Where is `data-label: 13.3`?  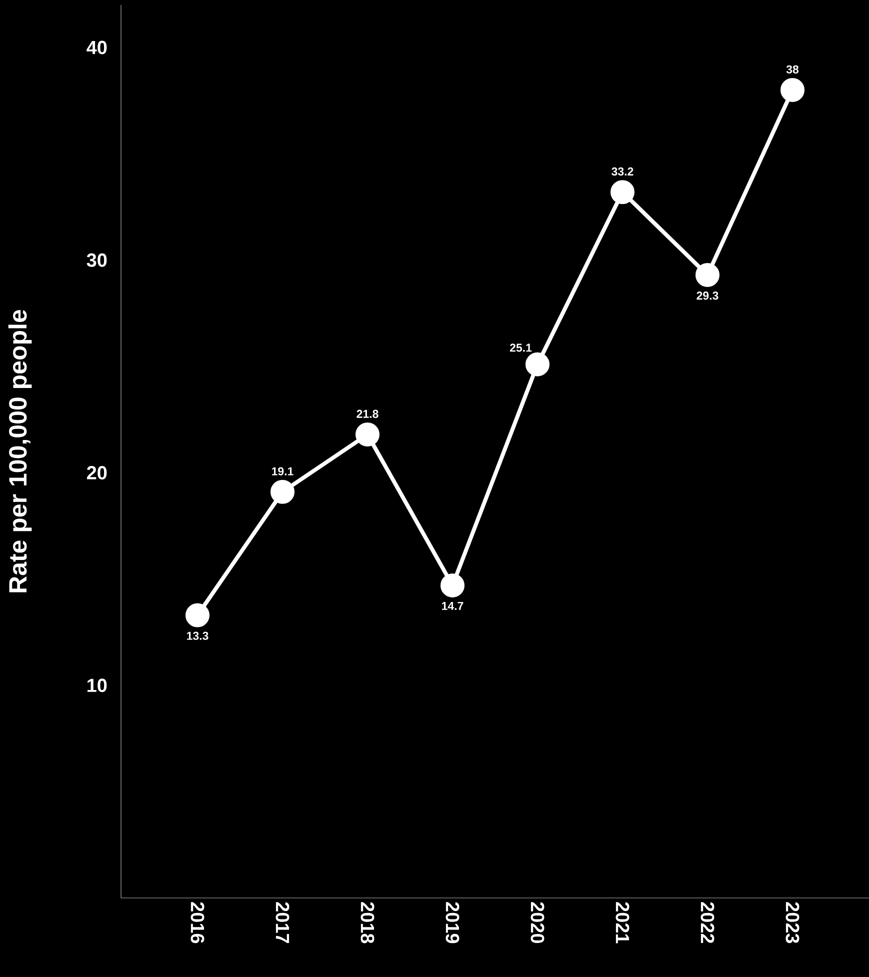 data-label: 13.3 is located at coordinates (197, 636).